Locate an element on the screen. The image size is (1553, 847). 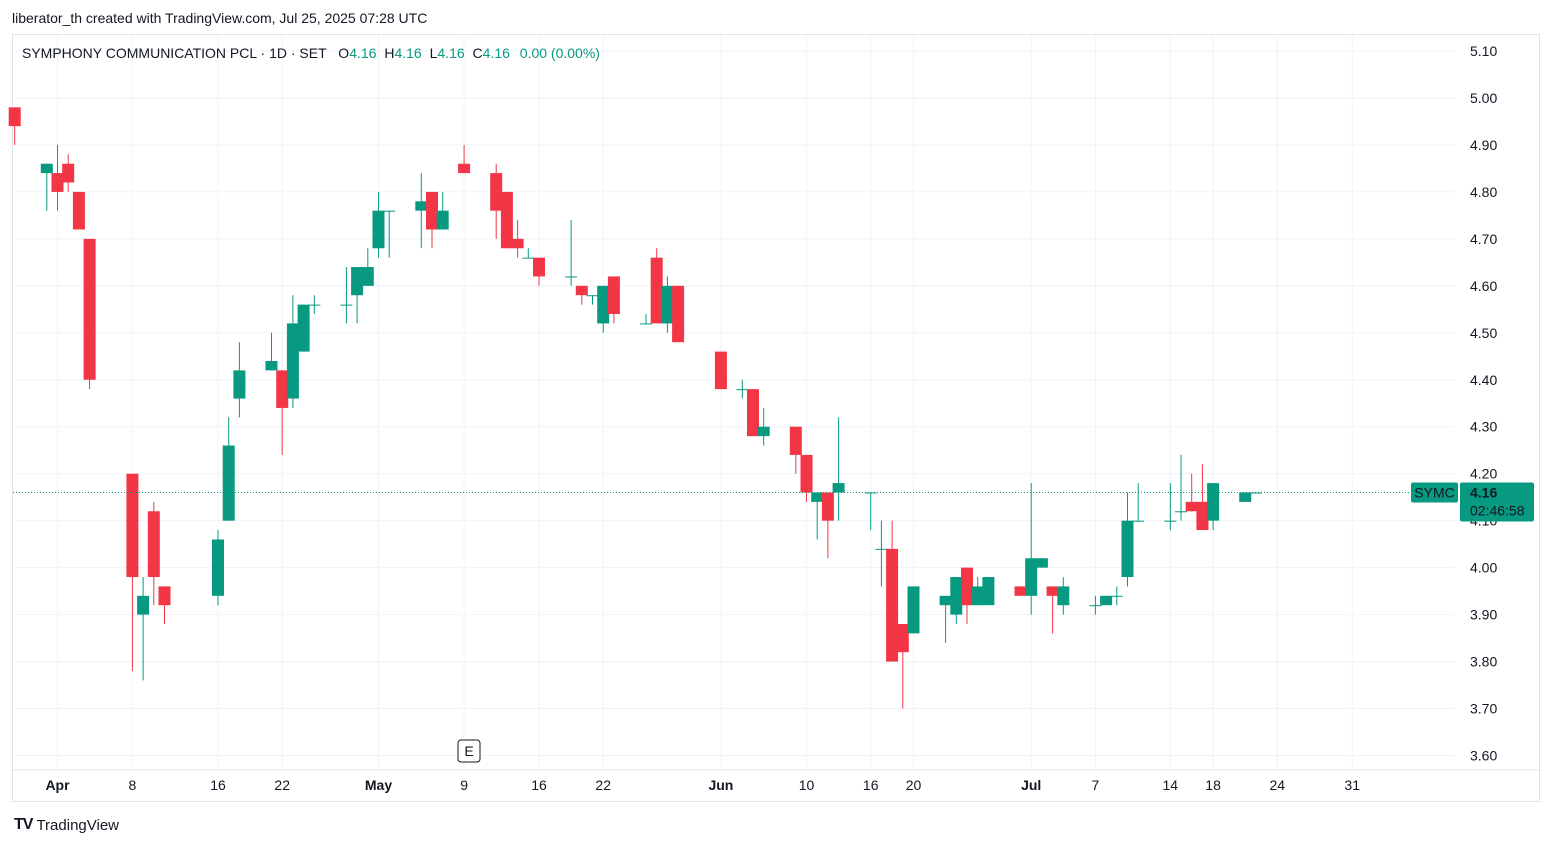
y-tick-label: 5.00 is located at coordinates (1483, 98).